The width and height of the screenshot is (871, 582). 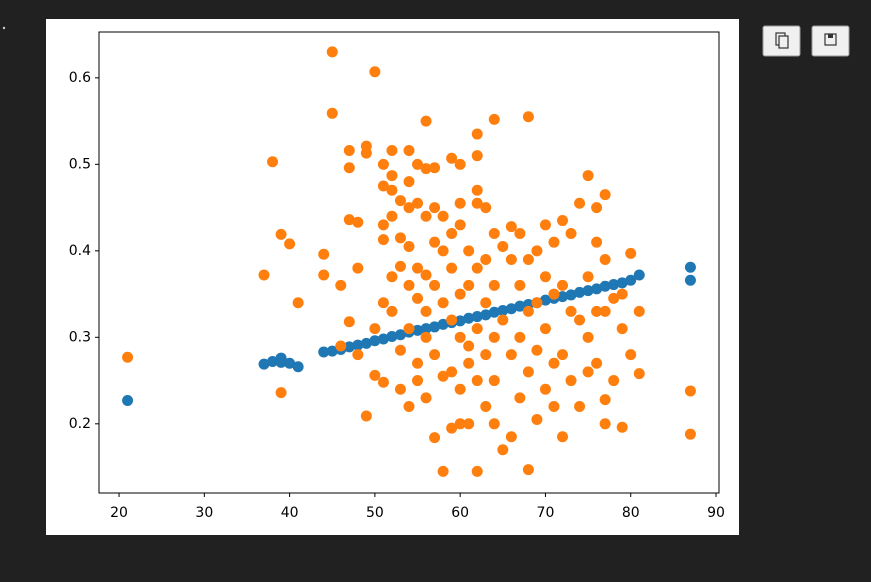 What do you see at coordinates (781, 41) in the screenshot?
I see `copy-button` at bounding box center [781, 41].